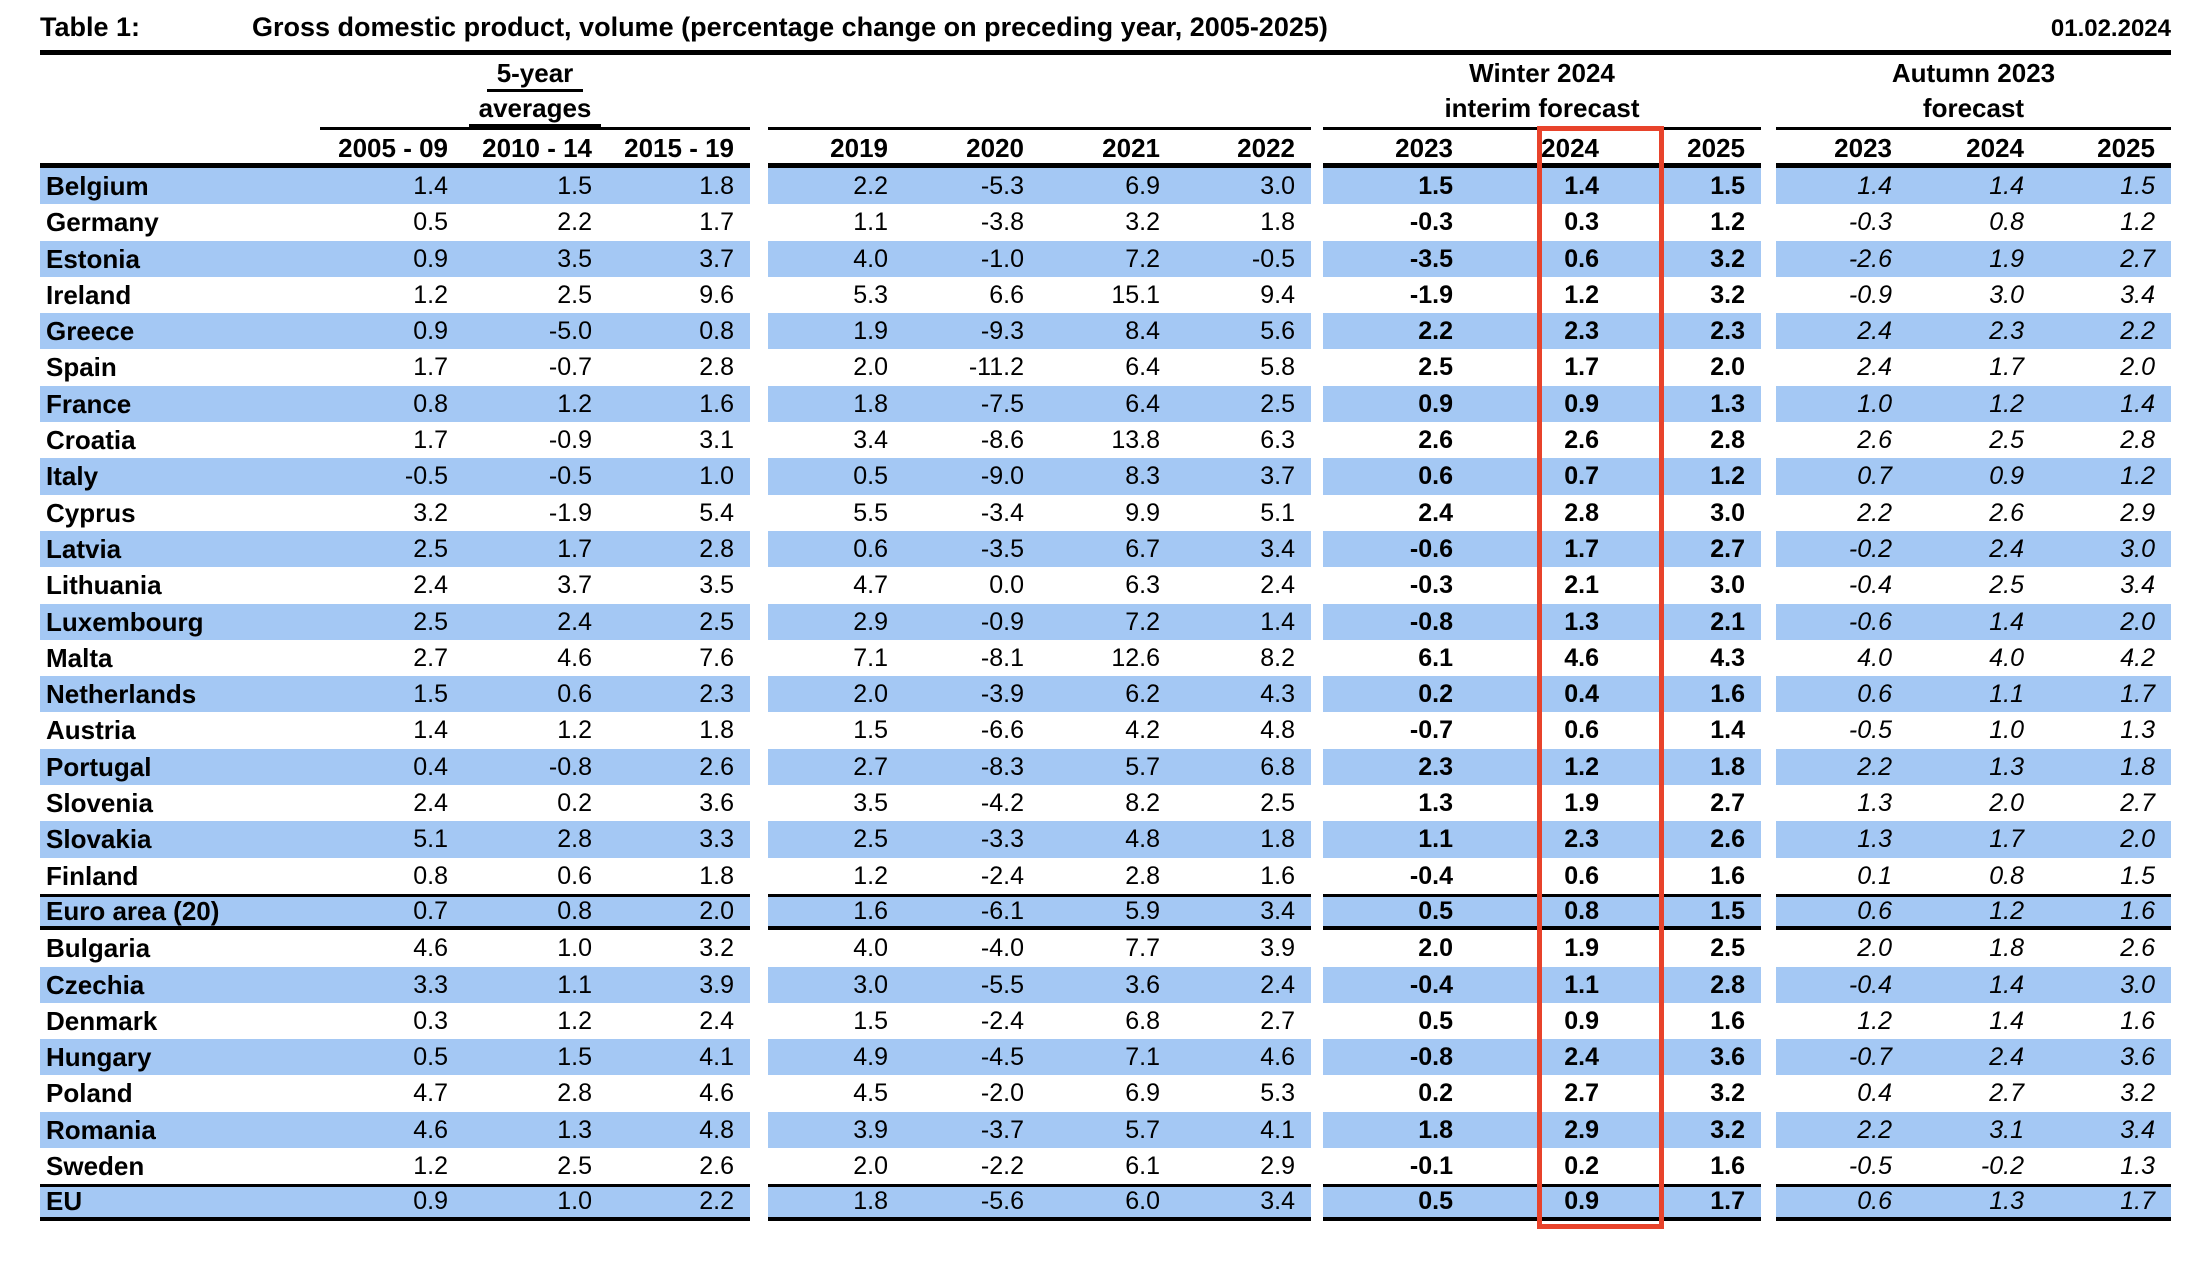 Image resolution: width=2200 pixels, height=1270 pixels. Describe the element at coordinates (1396, 694) in the screenshot. I see `winter-forecast-cell: 0.2` at that location.